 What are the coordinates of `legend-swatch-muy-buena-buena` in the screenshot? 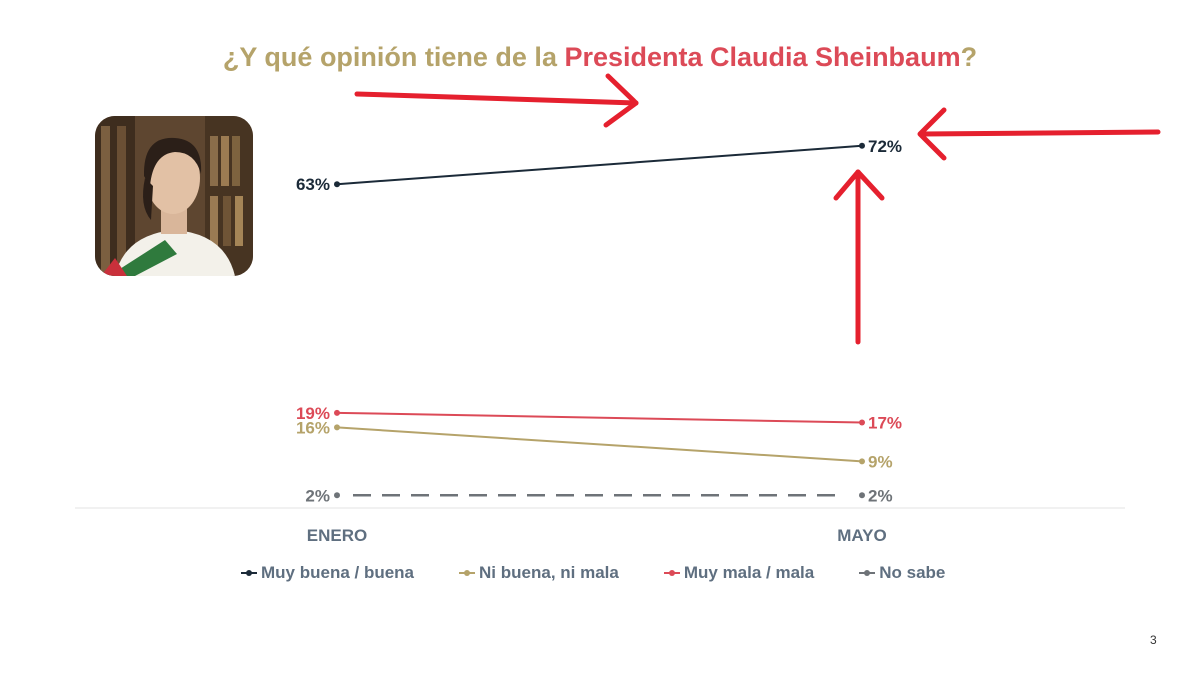 It's located at (249, 573).